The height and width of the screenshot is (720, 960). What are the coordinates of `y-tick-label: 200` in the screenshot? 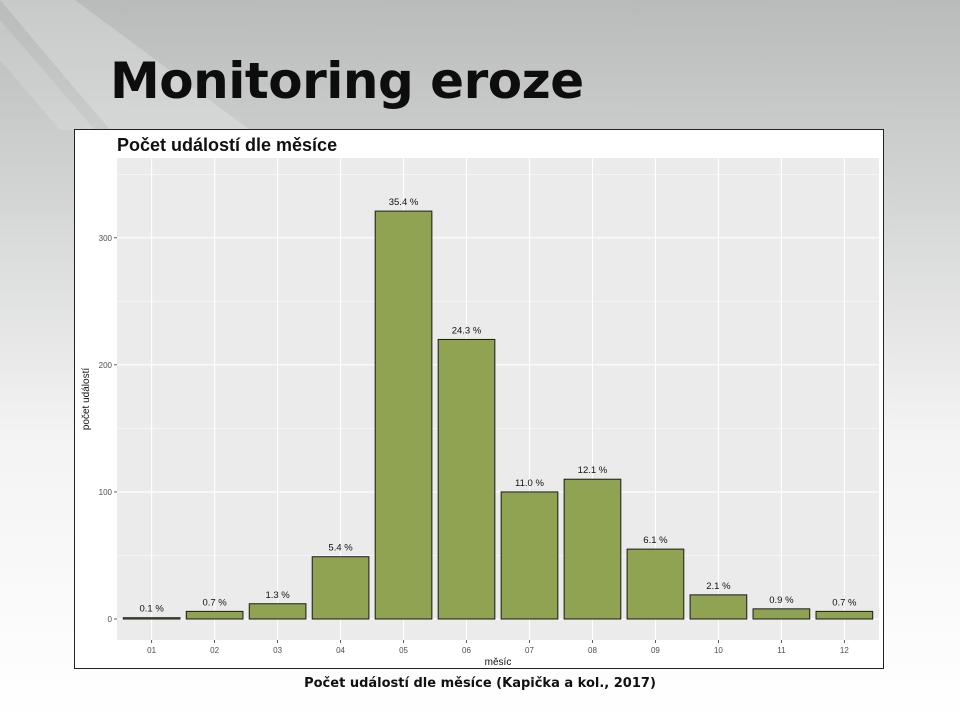 It's located at (106, 365).